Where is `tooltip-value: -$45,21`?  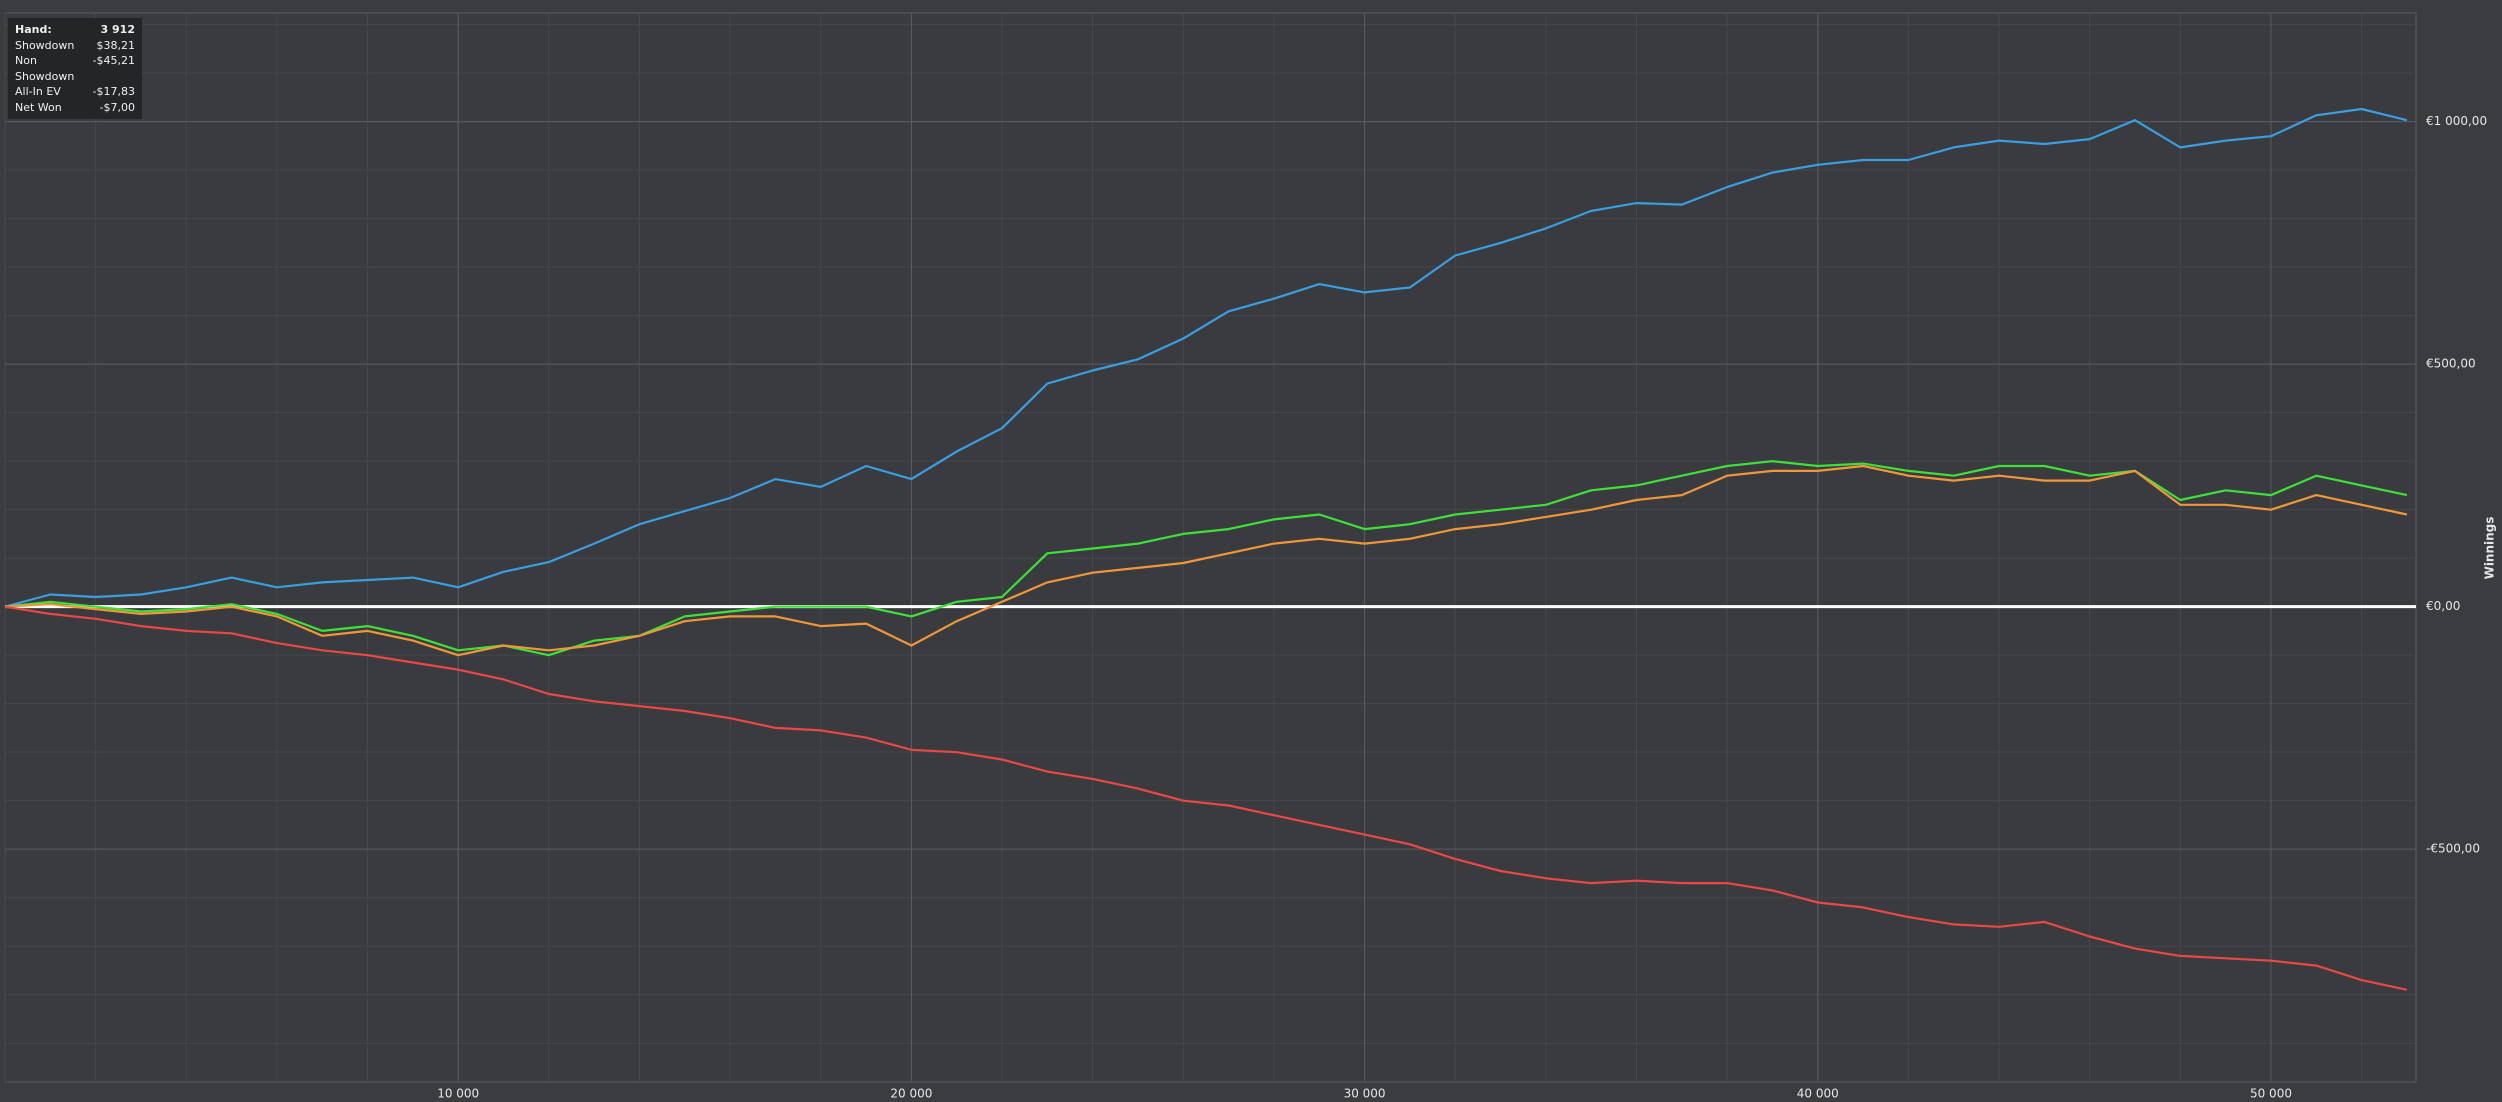 tooltip-value: -$45,21 is located at coordinates (113, 60).